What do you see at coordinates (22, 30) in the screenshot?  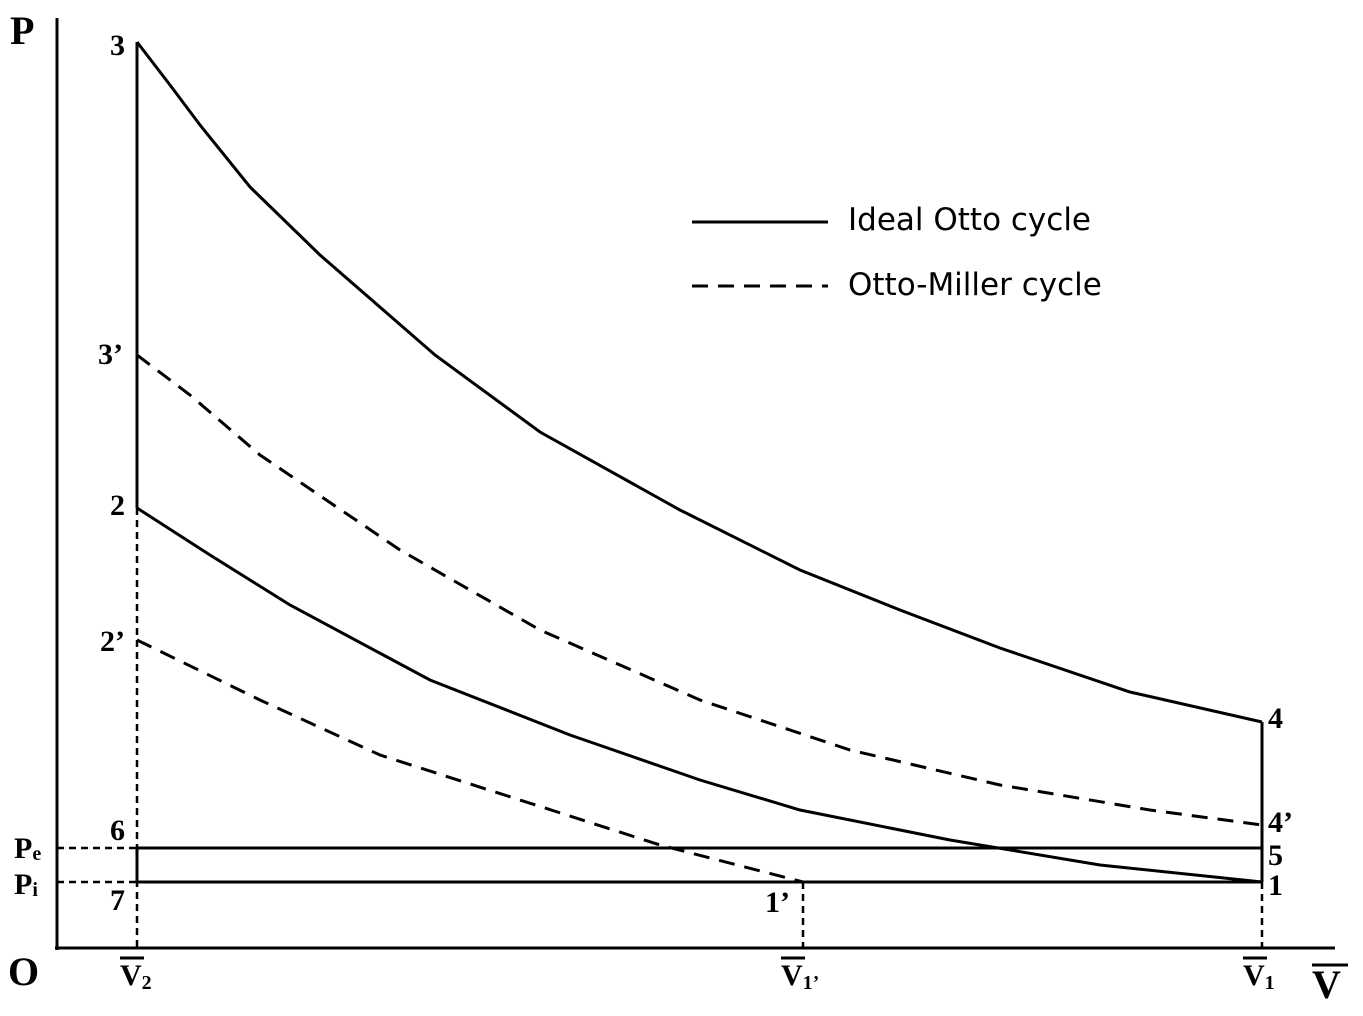 I see `p-label: P` at bounding box center [22, 30].